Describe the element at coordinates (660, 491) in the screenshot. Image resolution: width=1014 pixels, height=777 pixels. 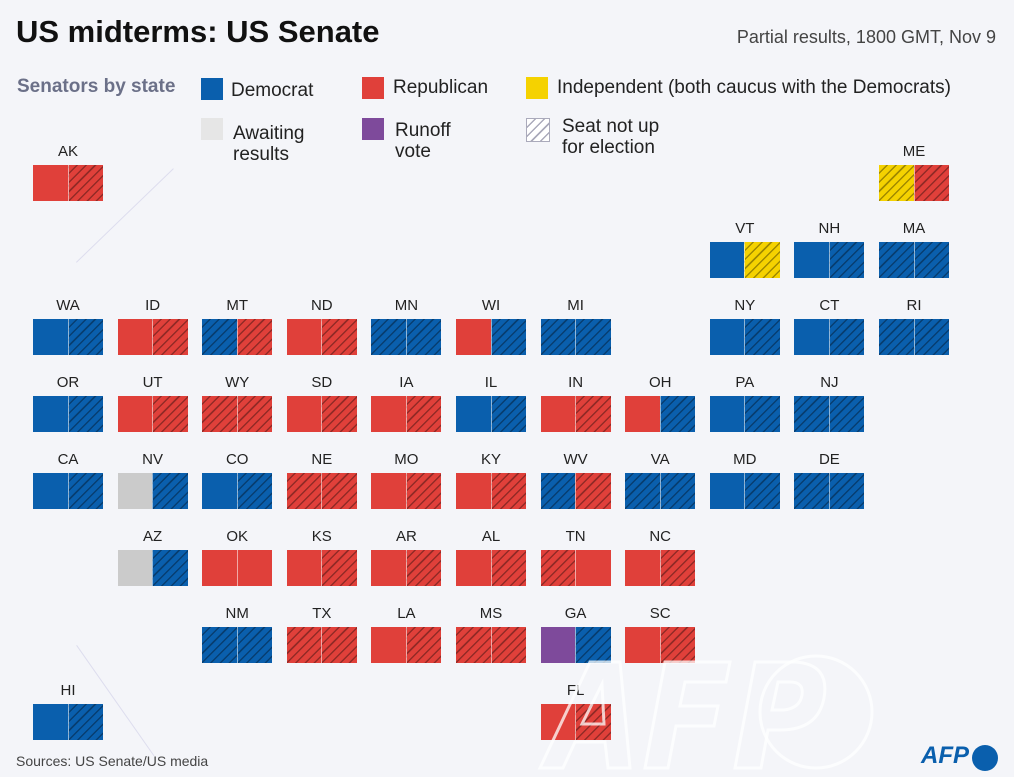
I see `state-tile-va` at that location.